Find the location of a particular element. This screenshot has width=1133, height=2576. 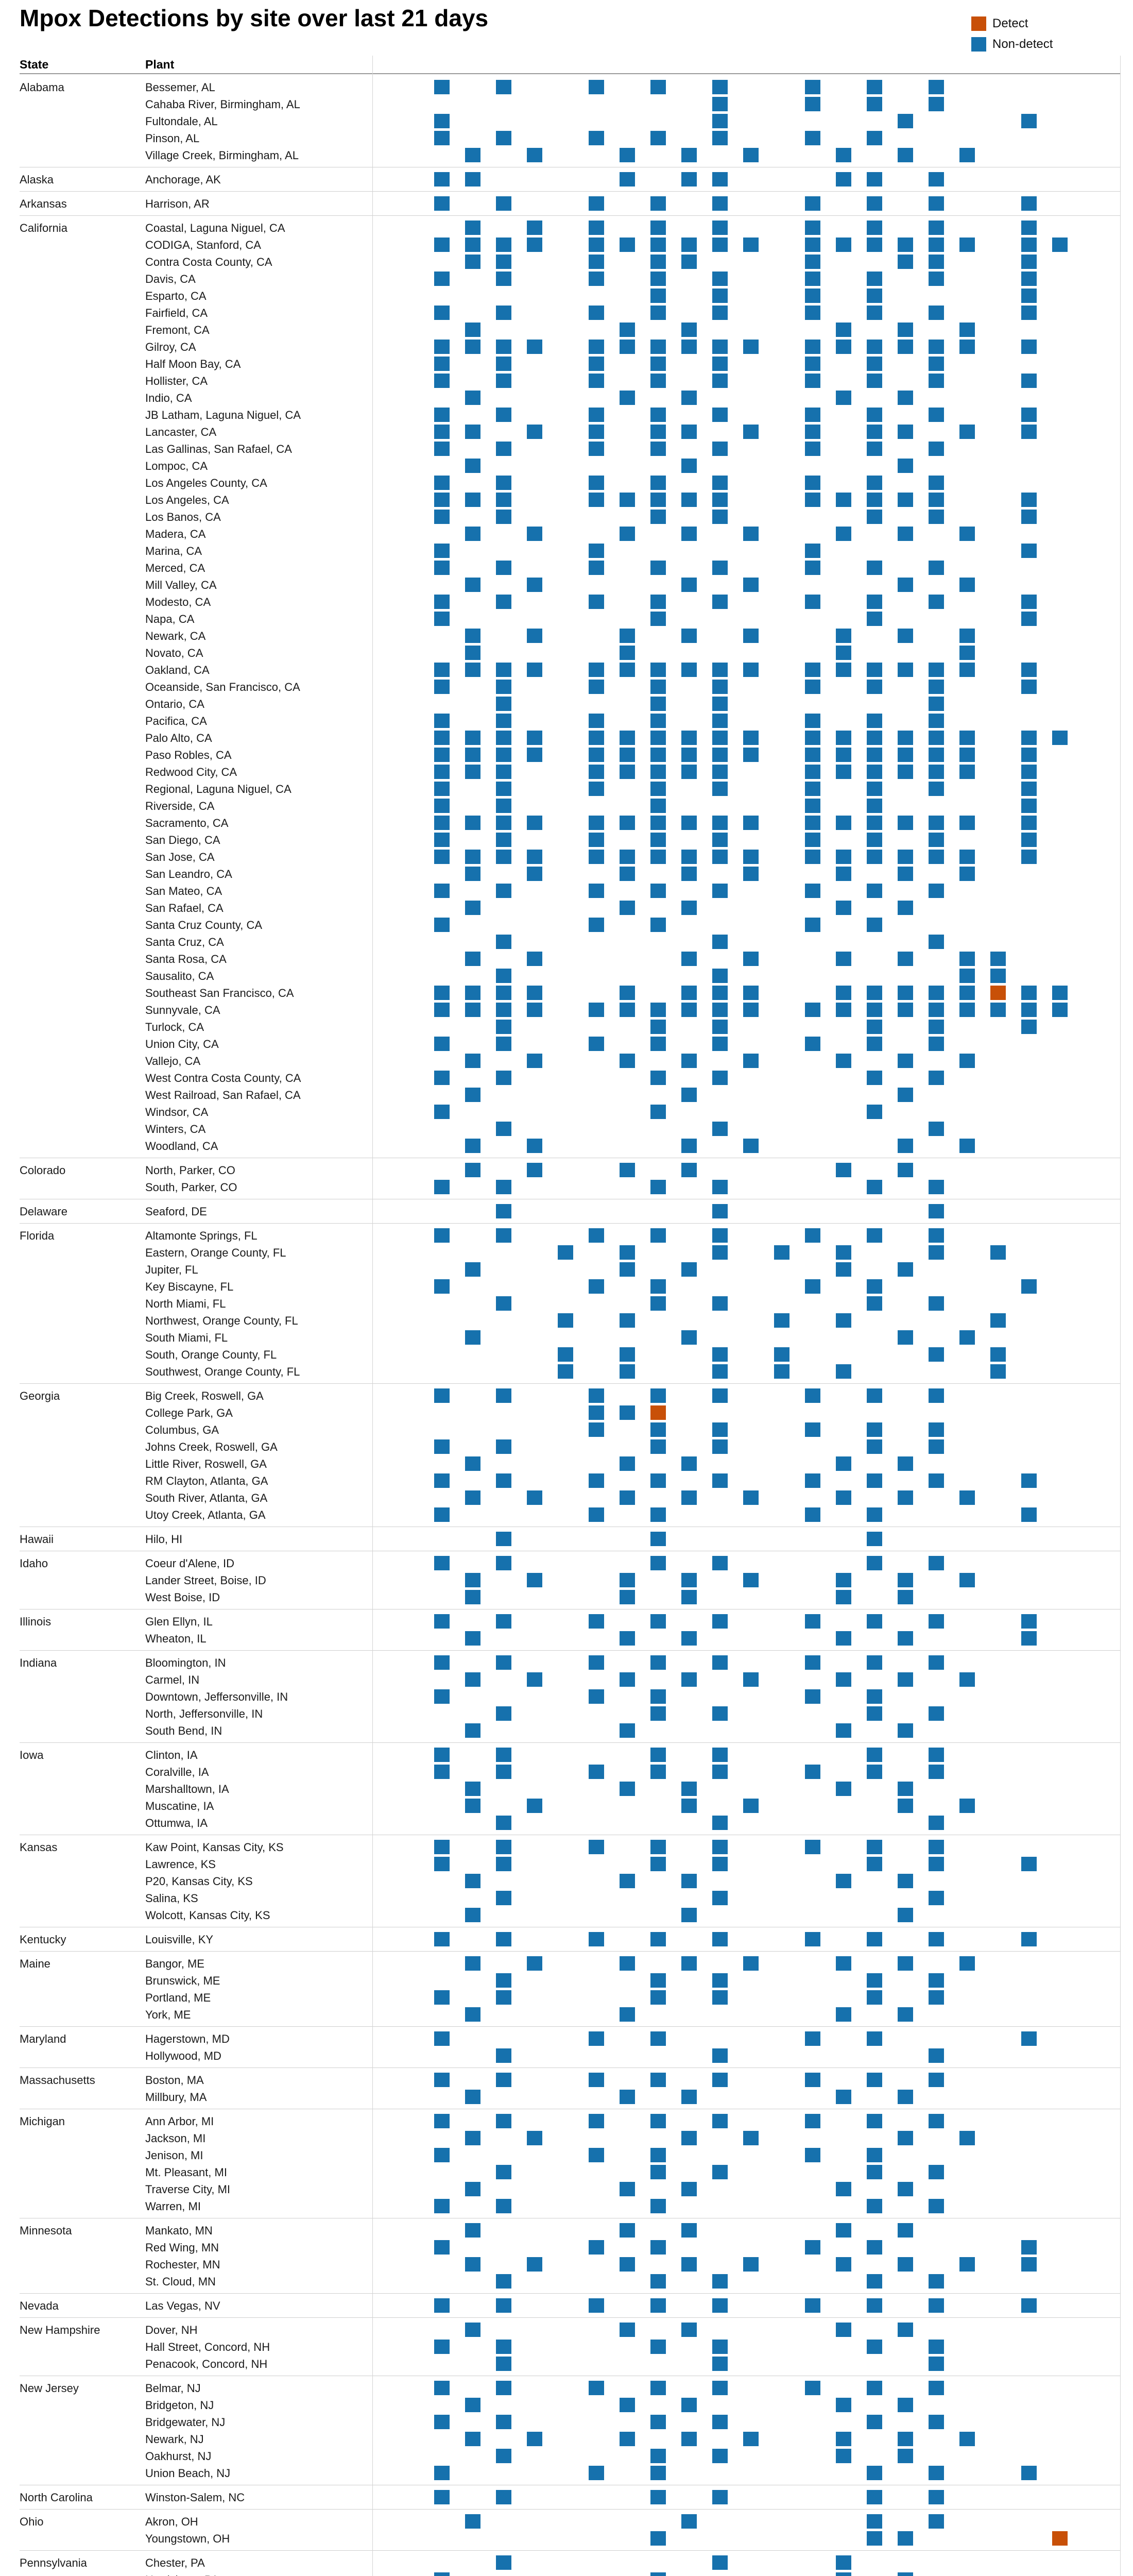

detect-cell is located at coordinates (1060, 2538).